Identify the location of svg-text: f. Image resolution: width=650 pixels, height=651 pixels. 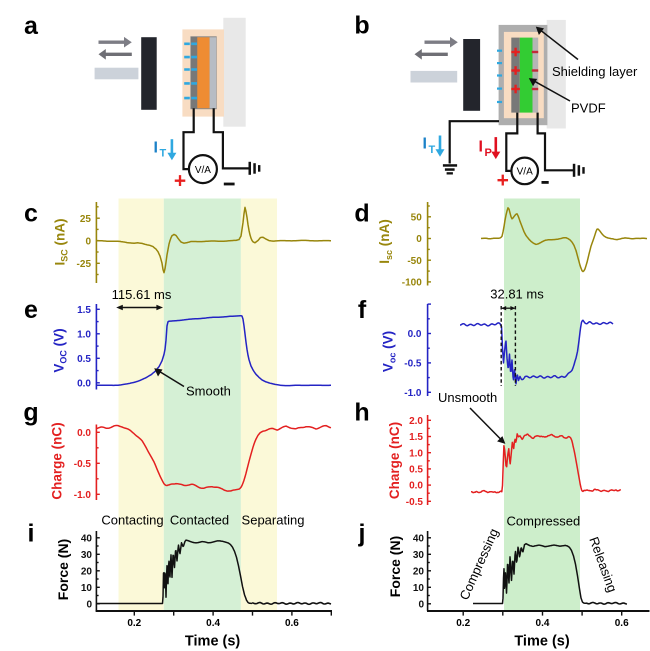
(362, 310).